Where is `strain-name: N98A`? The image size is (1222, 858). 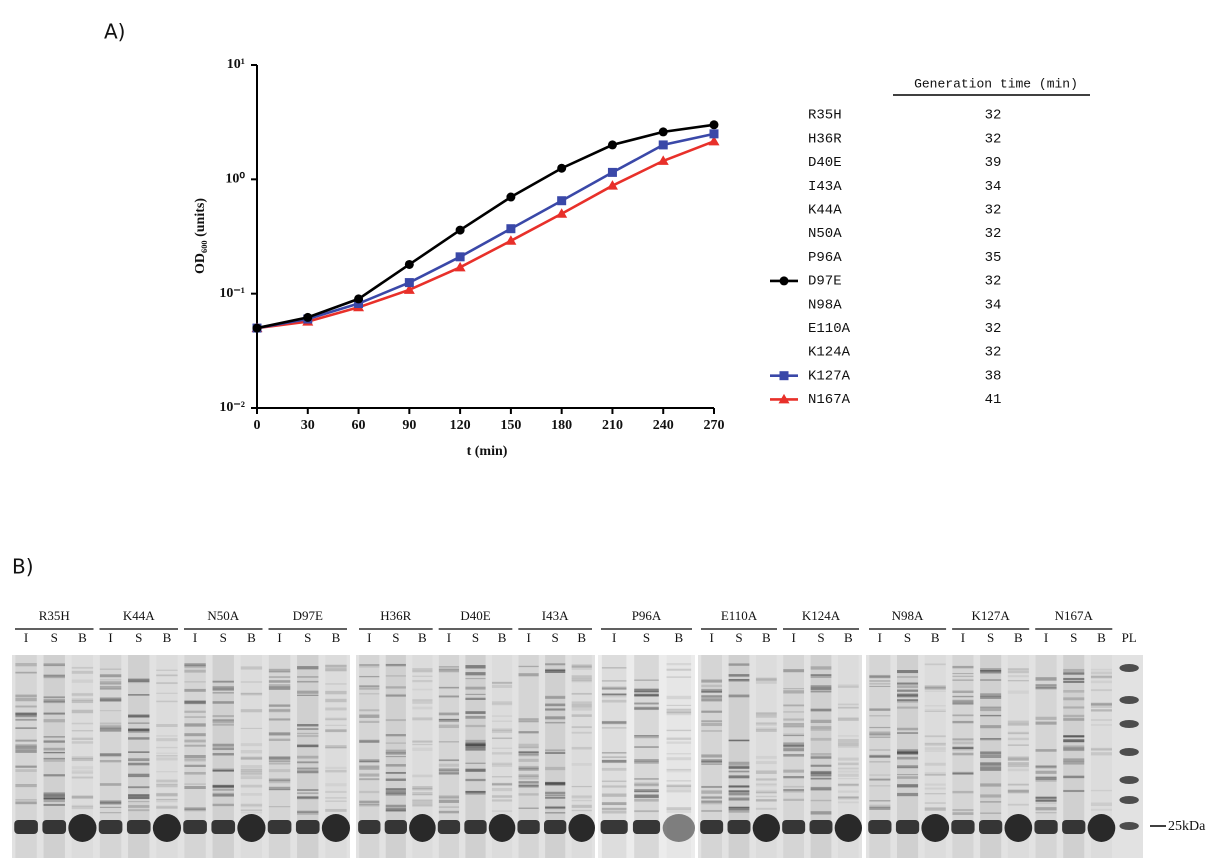
strain-name: N98A is located at coordinates (825, 305).